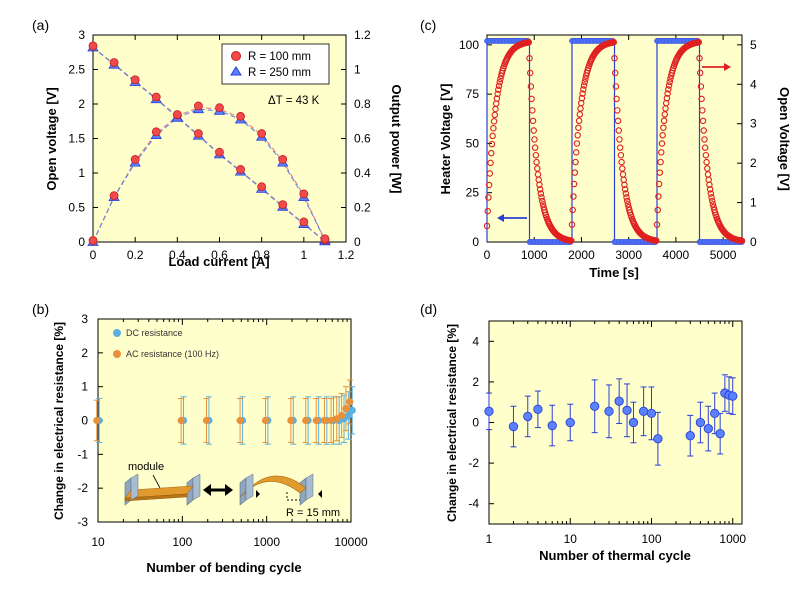 The width and height of the screenshot is (807, 600). What do you see at coordinates (232, 490) in the screenshot?
I see `bending-inset: module R = 15 mm` at bounding box center [232, 490].